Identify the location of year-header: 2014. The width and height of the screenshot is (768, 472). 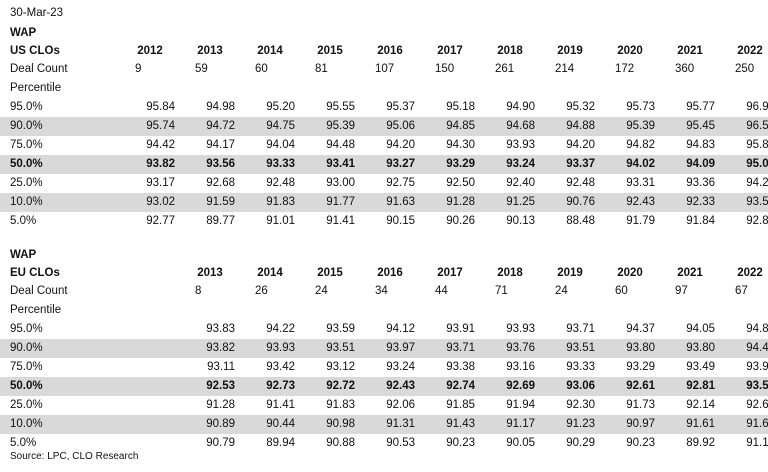
(270, 51).